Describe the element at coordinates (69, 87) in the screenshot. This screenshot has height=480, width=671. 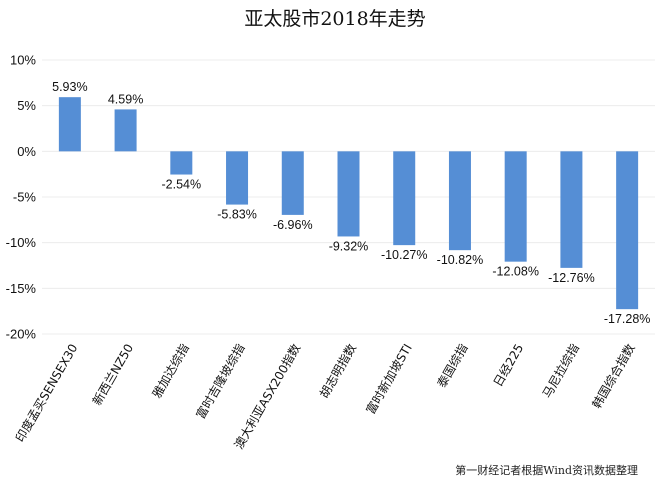
I see `data-label: 5.93%` at that location.